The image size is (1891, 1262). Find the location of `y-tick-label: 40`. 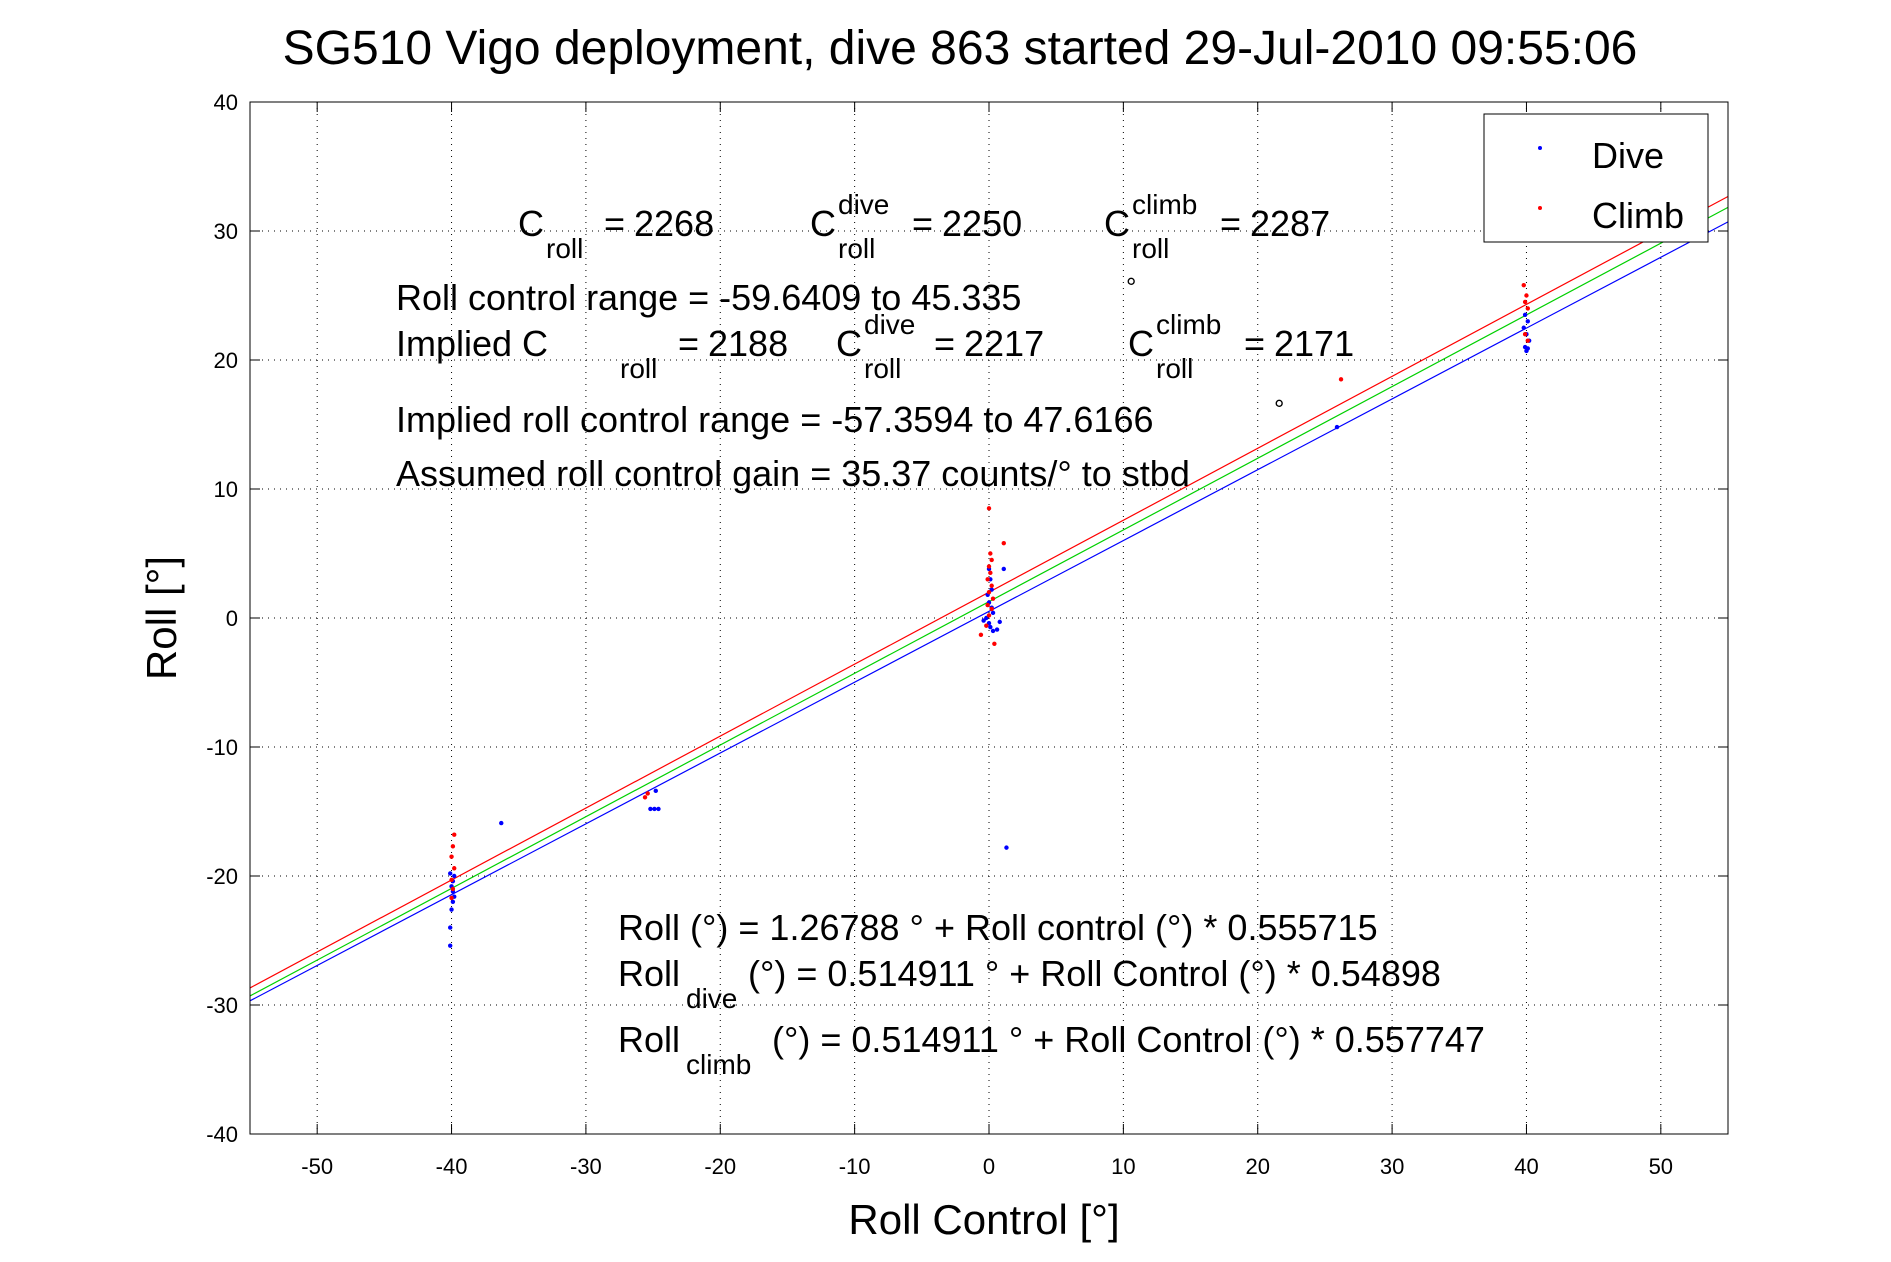

y-tick-label: 40 is located at coordinates (226, 102).